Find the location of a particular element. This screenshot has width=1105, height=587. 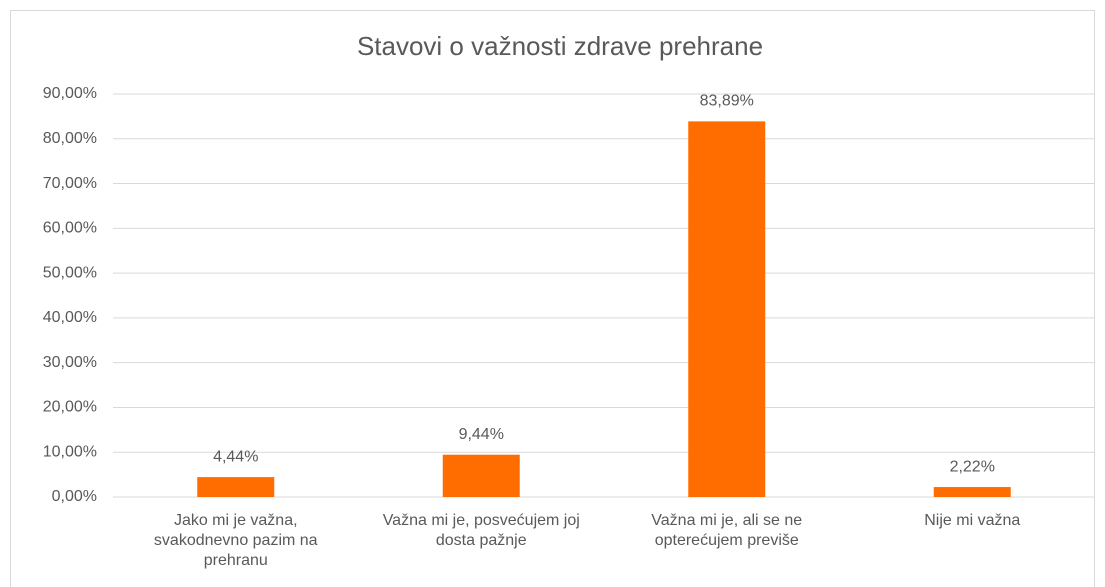

chart-title: Stavovi o važnosti zdrave prehrane is located at coordinates (560, 46).